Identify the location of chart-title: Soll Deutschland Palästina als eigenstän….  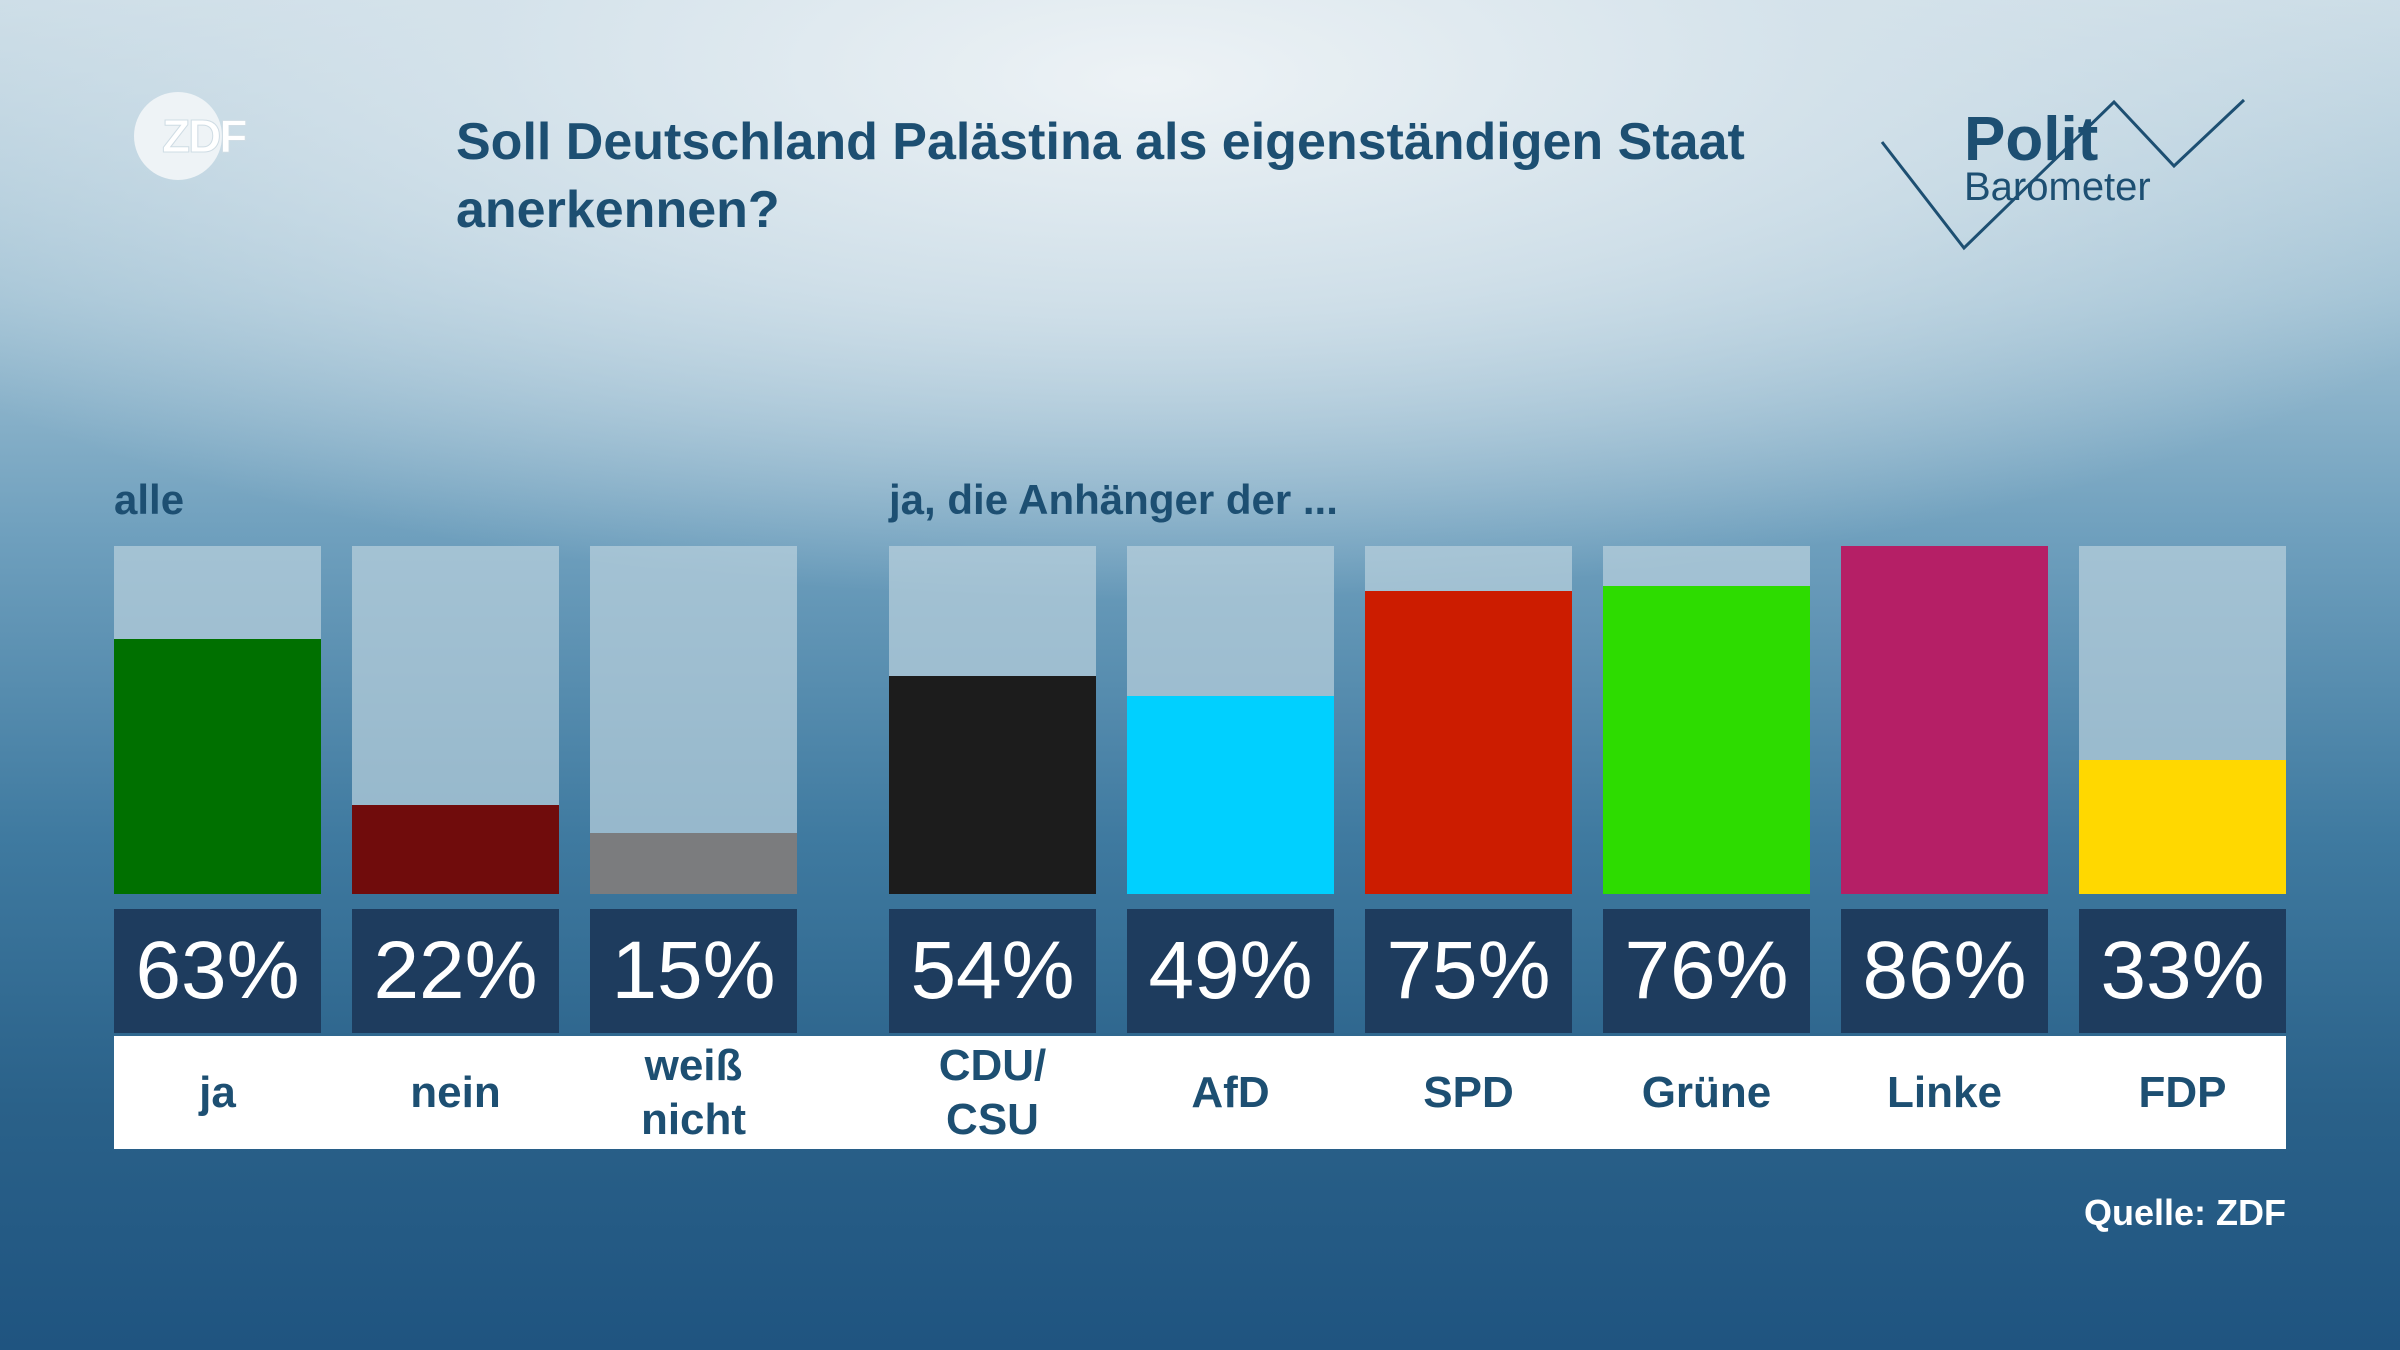
(1100, 176).